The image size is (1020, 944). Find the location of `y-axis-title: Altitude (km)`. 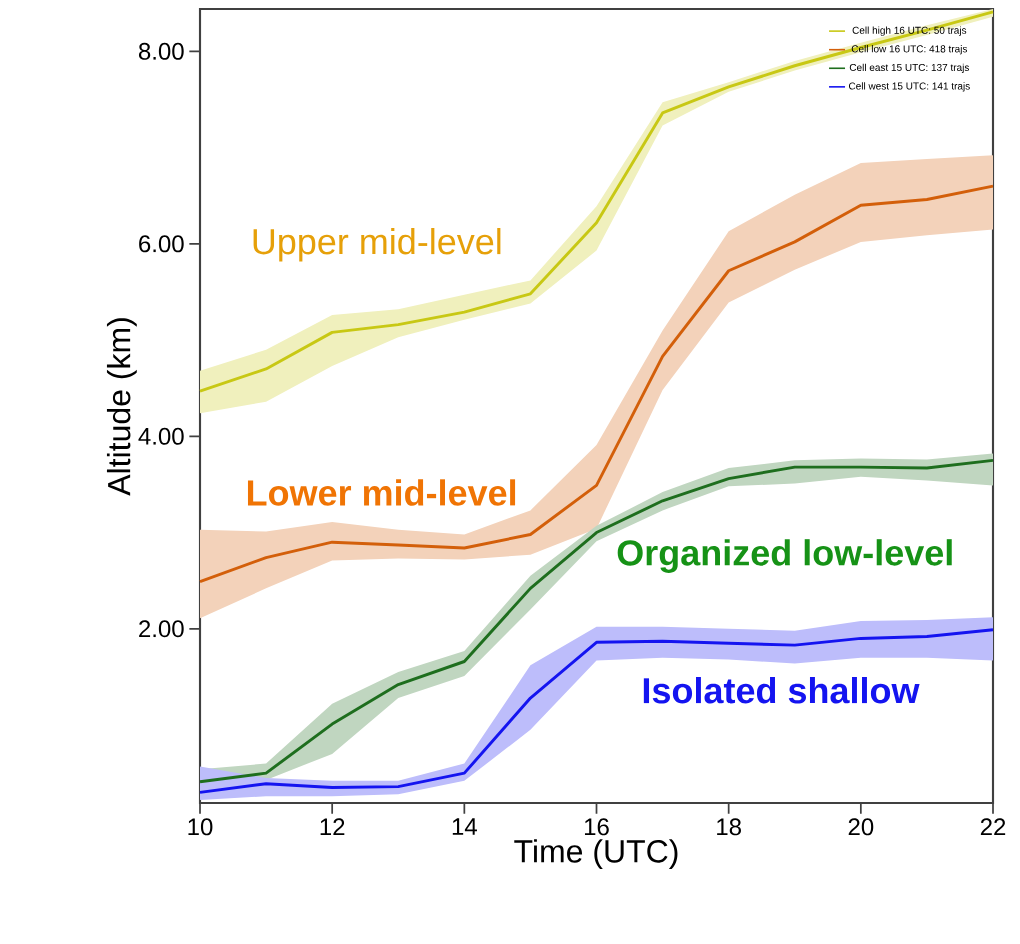

y-axis-title: Altitude (km) is located at coordinates (121, 407).